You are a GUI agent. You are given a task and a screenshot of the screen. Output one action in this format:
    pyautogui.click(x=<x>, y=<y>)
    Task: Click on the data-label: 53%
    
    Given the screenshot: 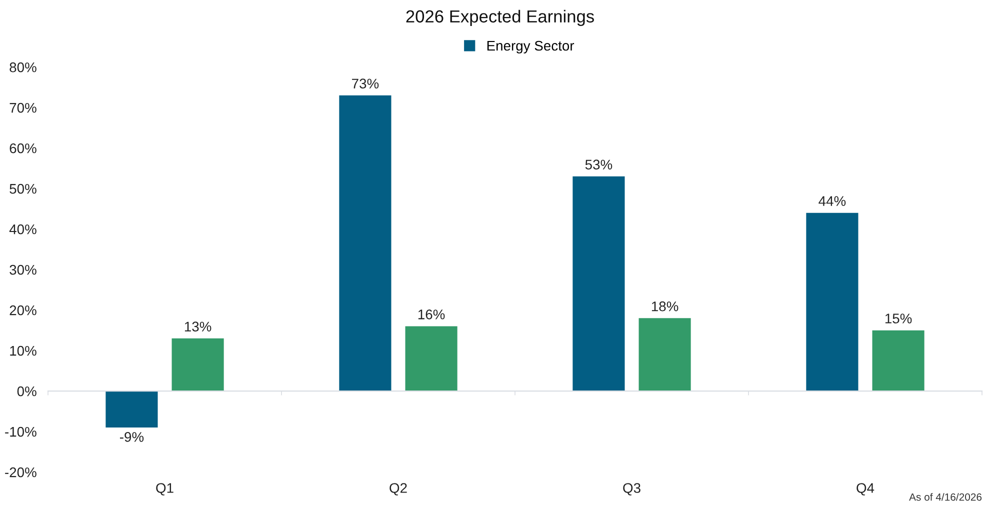 What is the action you would take?
    pyautogui.click(x=598, y=165)
    